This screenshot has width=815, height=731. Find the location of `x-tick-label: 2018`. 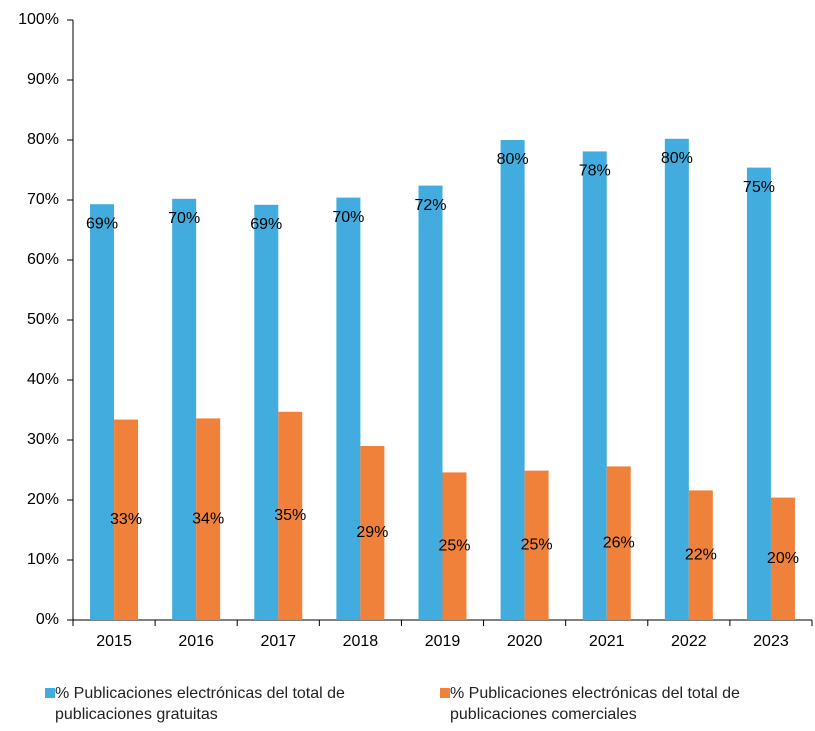

x-tick-label: 2018 is located at coordinates (361, 641).